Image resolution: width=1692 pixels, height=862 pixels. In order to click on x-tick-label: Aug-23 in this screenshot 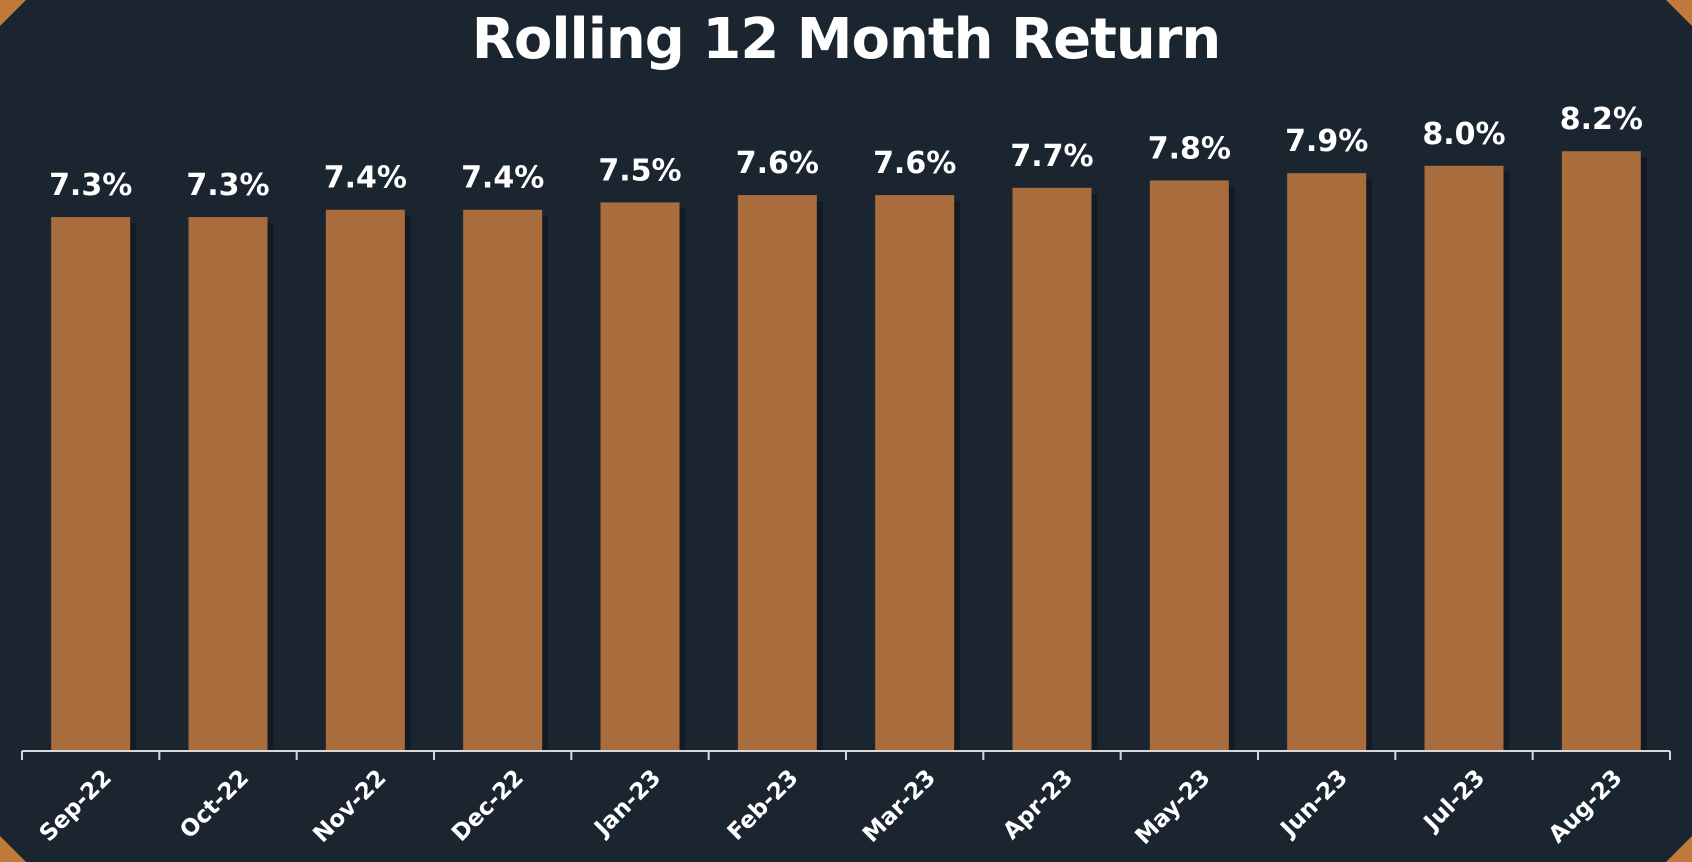, I will do `click(1586, 807)`.